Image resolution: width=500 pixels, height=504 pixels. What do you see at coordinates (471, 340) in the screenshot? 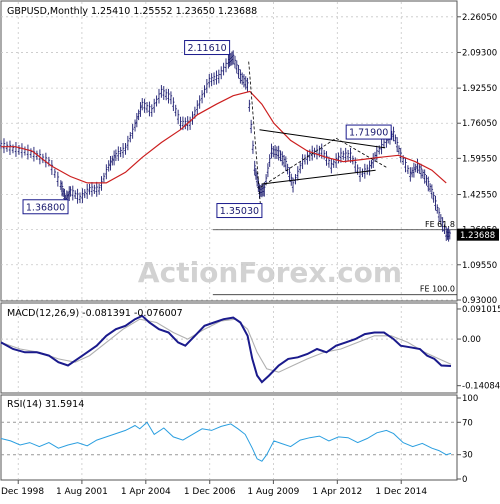
I see `macd-y-tick-label: 0.00` at bounding box center [471, 340].